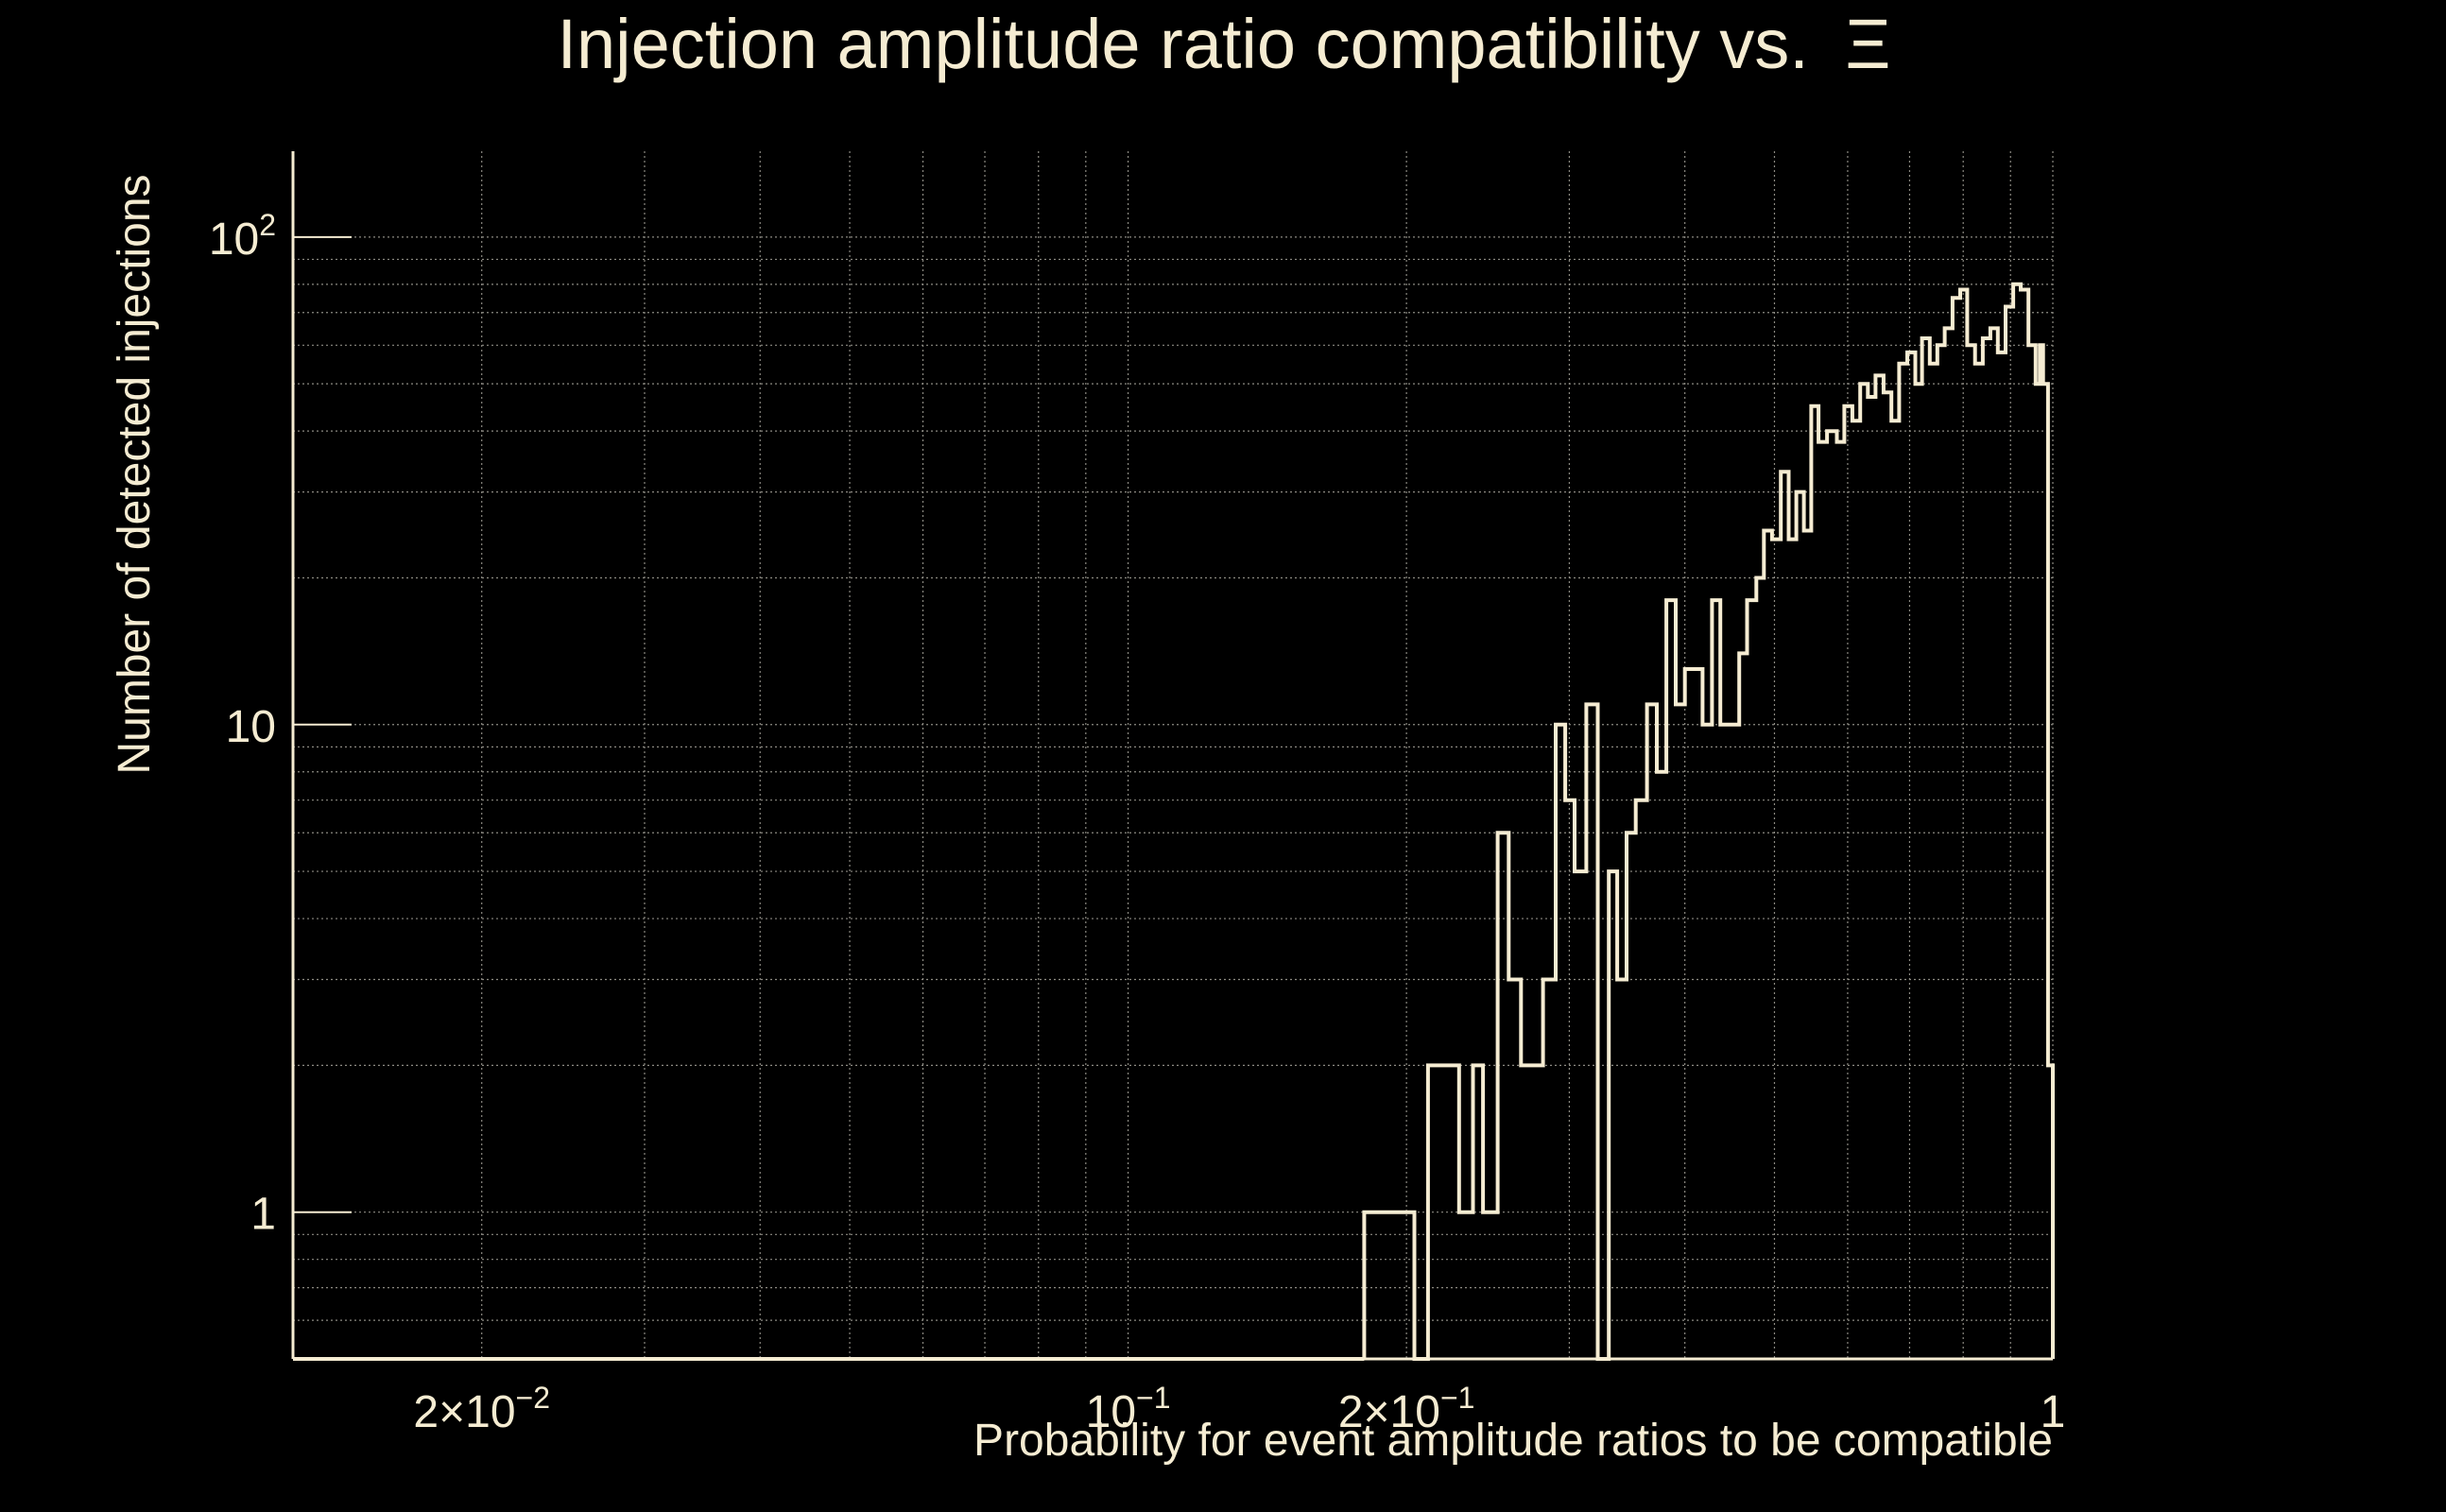  I want to click on y-tick-label: 102, so click(243, 236).